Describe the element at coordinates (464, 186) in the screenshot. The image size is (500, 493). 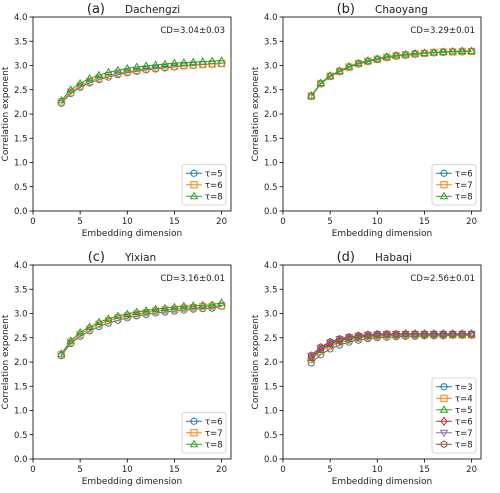
I see `legend-entry: τ=7` at that location.